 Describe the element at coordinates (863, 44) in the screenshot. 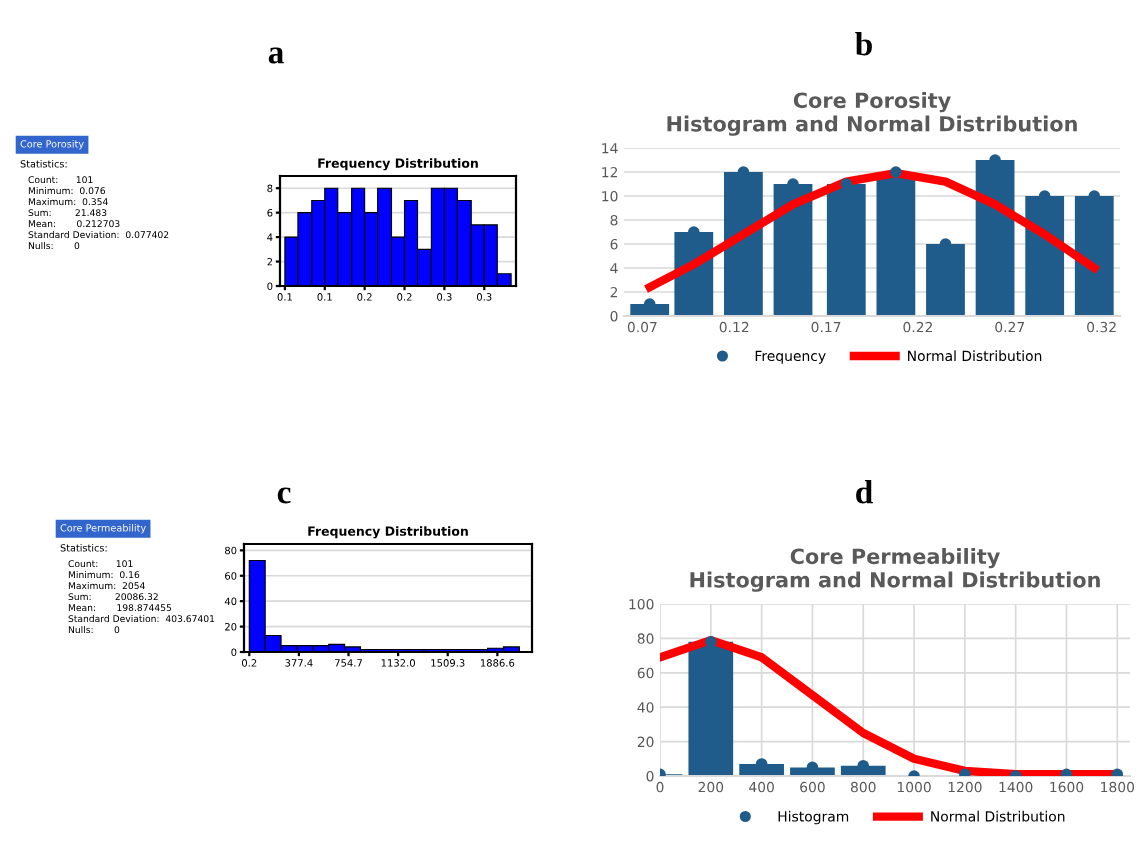

I see `text: b` at that location.